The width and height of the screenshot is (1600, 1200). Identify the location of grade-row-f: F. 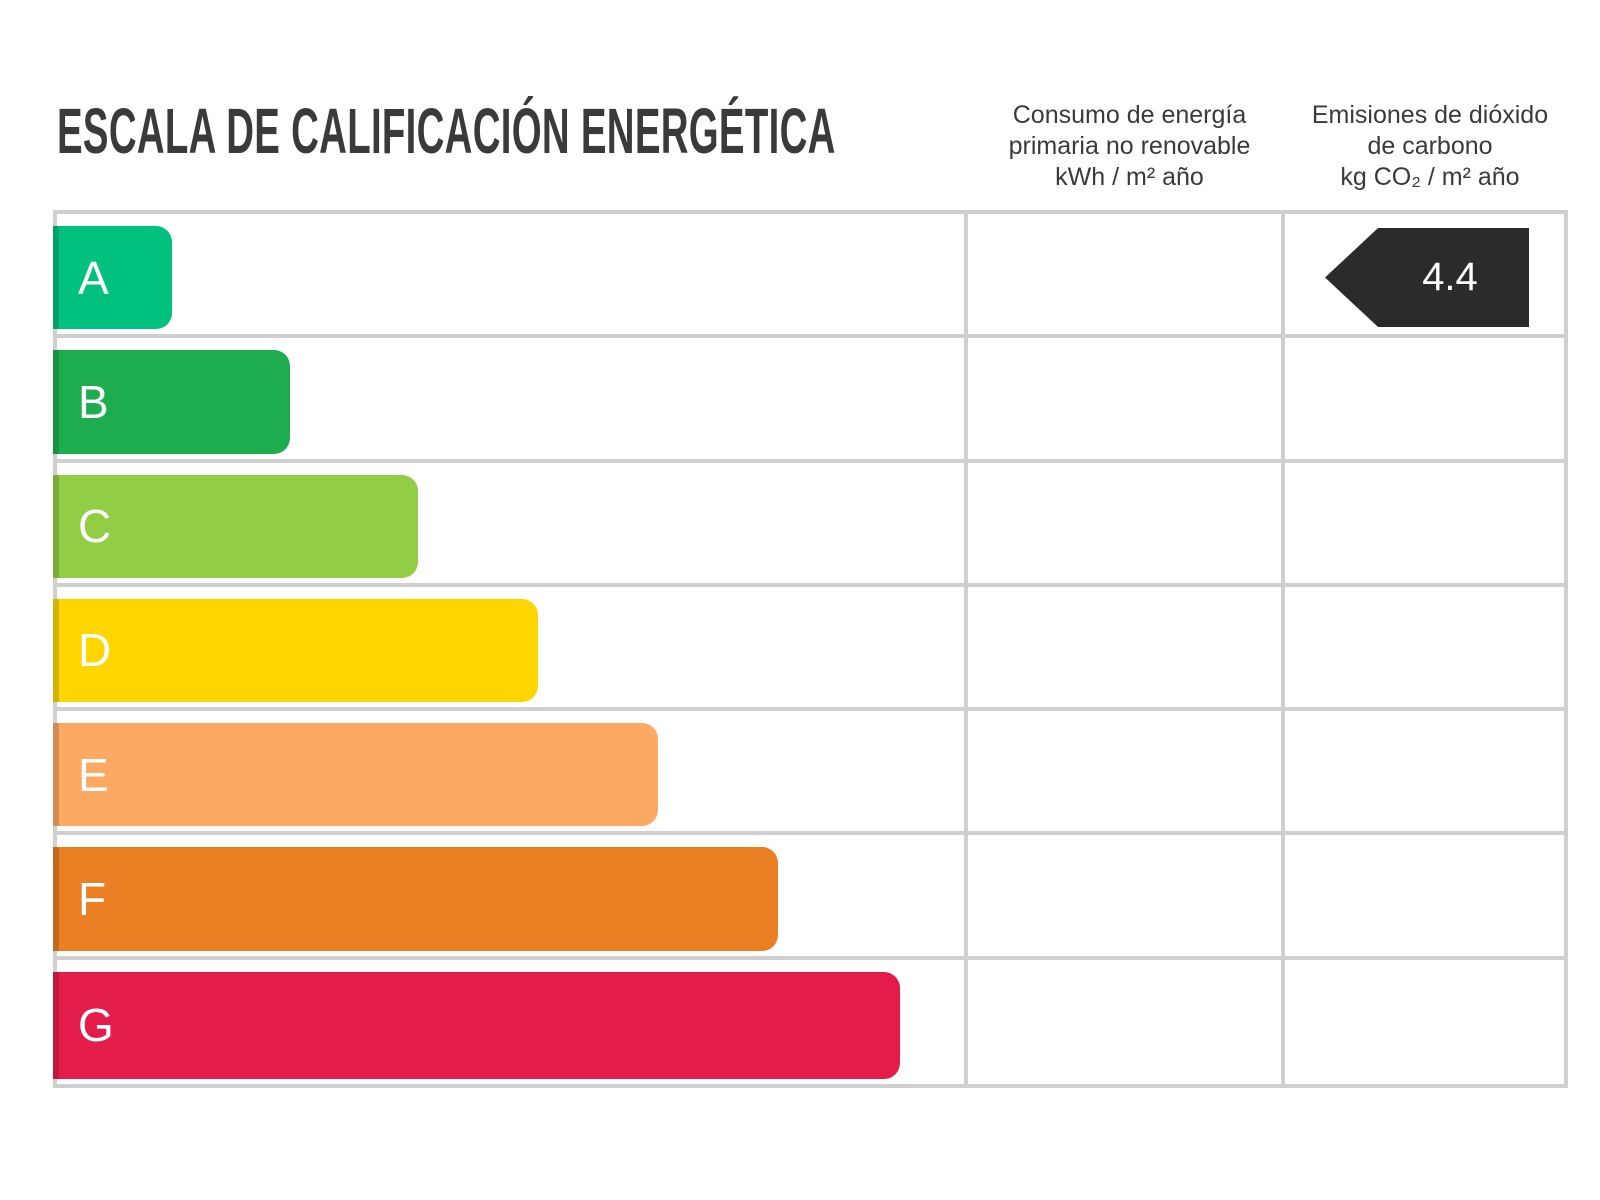
(808, 897).